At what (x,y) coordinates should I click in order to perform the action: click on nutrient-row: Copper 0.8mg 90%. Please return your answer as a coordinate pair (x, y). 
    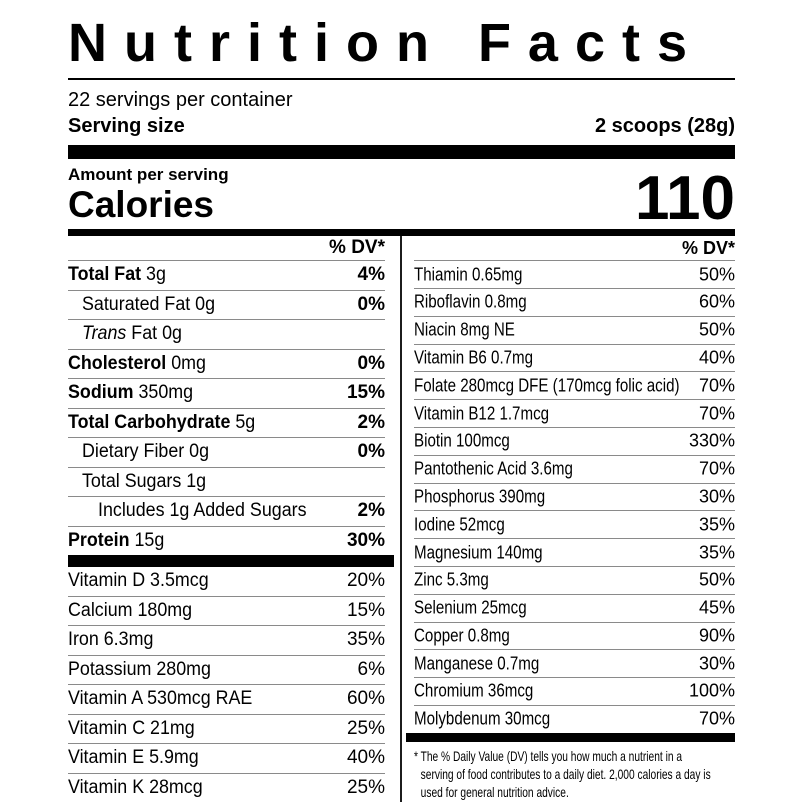
    Looking at the image, I should click on (574, 637).